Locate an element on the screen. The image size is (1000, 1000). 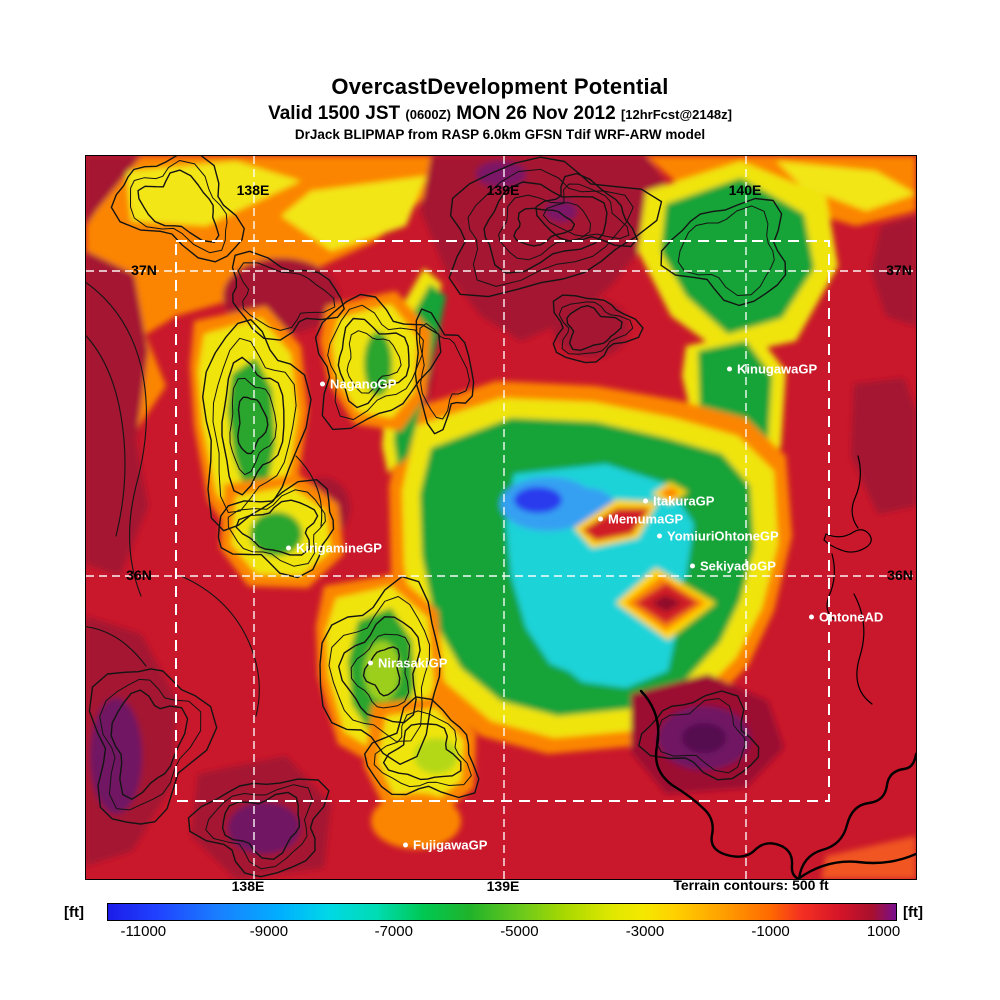
page-title: OvercastDevelopment Potential is located at coordinates (500, 86).